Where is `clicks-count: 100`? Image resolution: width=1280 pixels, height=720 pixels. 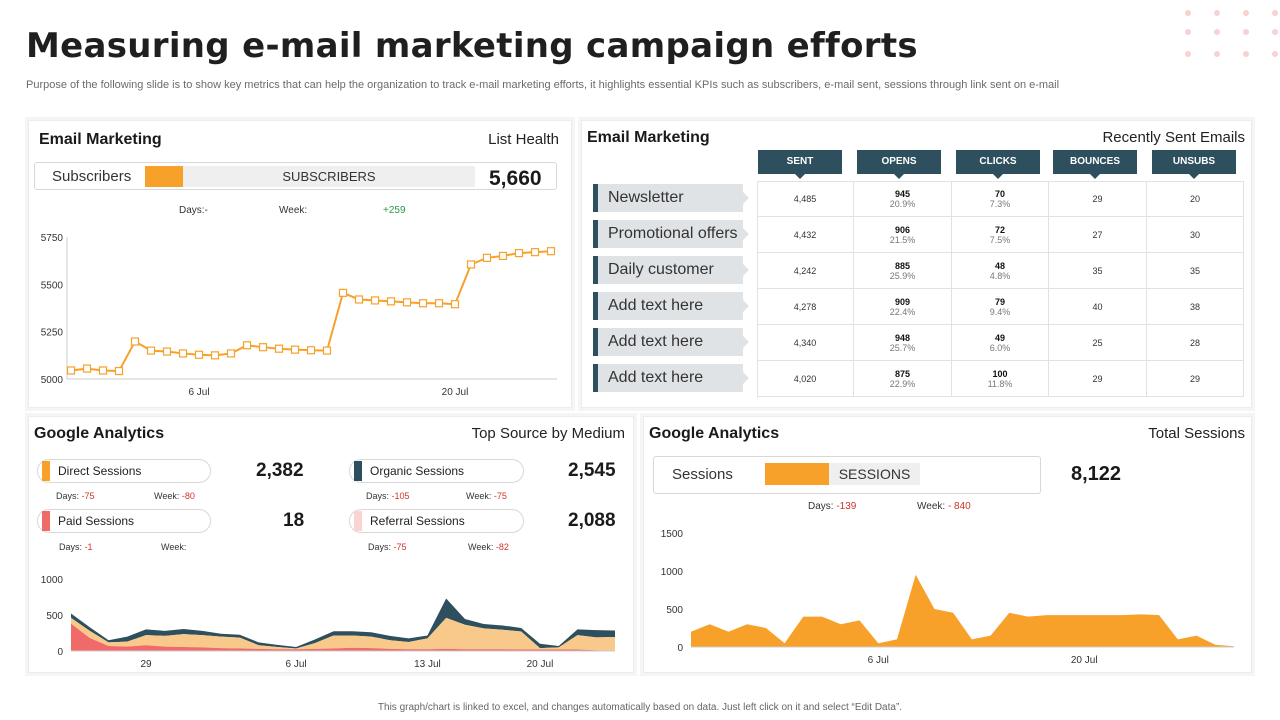 clicks-count: 100 is located at coordinates (1000, 373).